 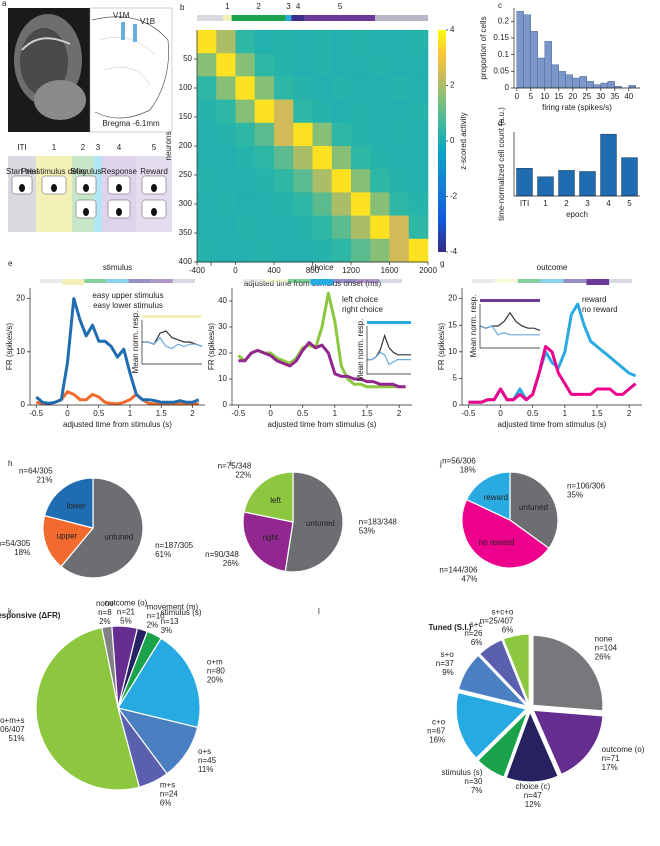 What do you see at coordinates (552, 267) in the screenshot?
I see `chart-title: outcome` at bounding box center [552, 267].